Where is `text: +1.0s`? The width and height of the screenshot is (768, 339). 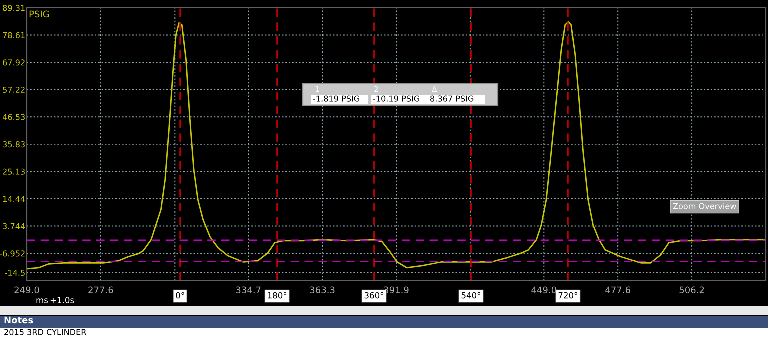
text: +1.0s is located at coordinates (62, 300).